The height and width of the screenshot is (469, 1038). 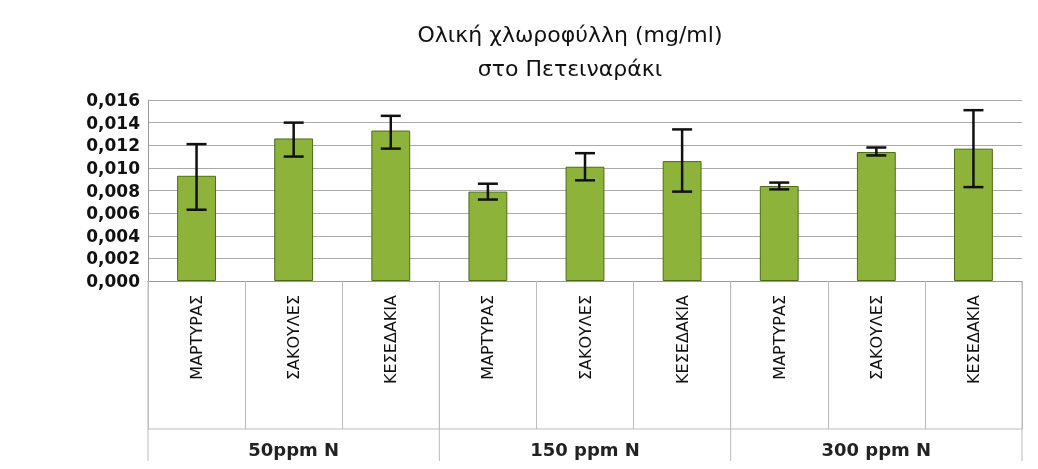 What do you see at coordinates (113, 167) in the screenshot?
I see `y-tick-label: 0,010` at bounding box center [113, 167].